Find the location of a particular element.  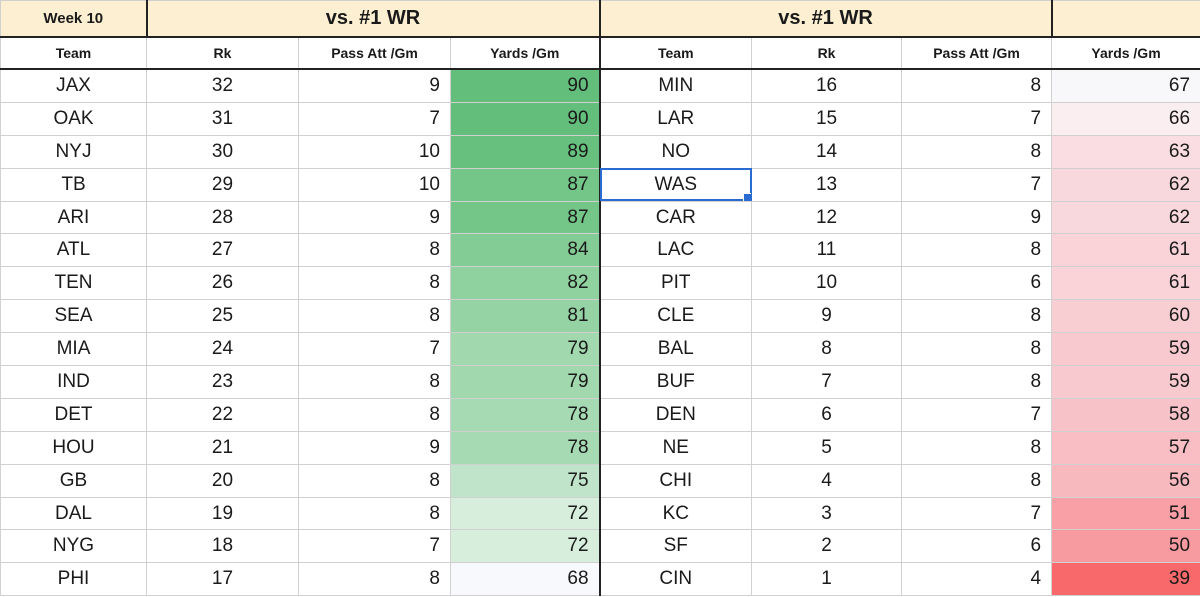

week-label-cell: Week 10 is located at coordinates (74, 19).